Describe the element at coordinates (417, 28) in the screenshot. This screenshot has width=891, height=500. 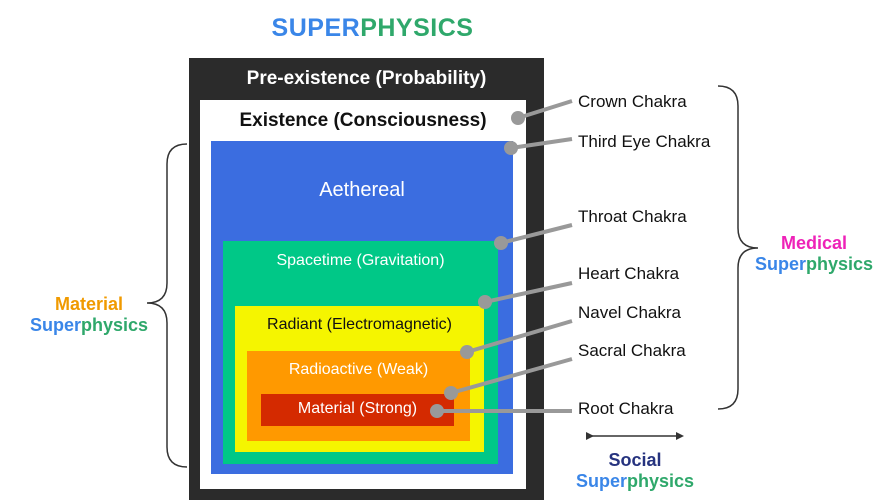
I see `title-physics: PHYSICS` at that location.